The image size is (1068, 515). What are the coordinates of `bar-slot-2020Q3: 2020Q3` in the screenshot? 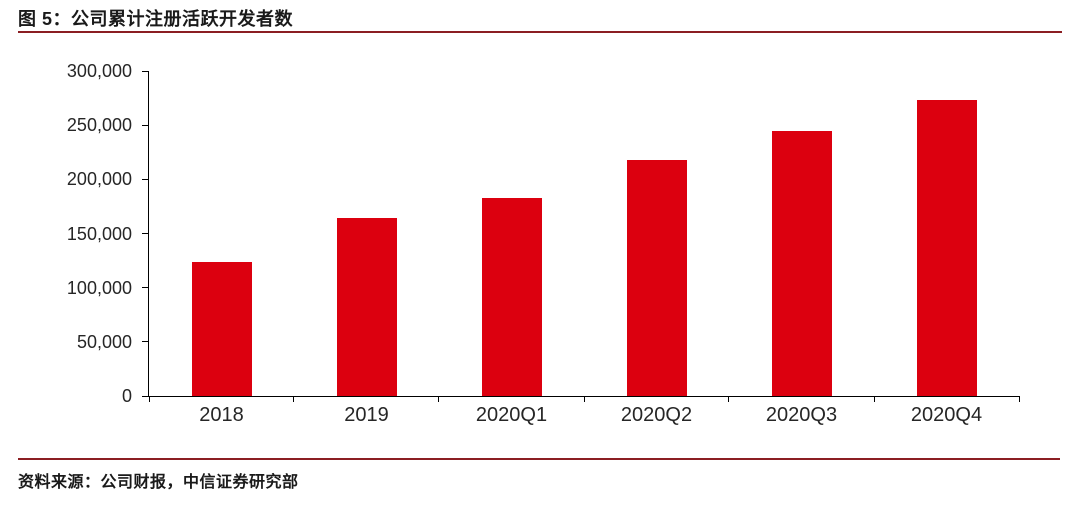 It's located at (801, 248).